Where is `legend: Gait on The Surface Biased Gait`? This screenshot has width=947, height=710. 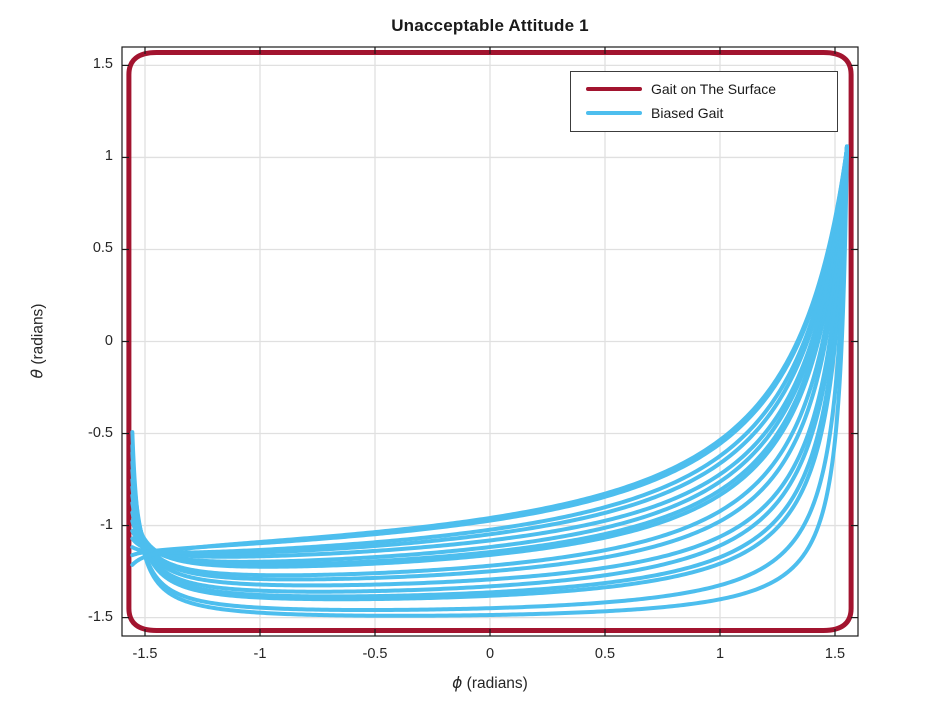 legend: Gait on The Surface Biased Gait is located at coordinates (704, 101).